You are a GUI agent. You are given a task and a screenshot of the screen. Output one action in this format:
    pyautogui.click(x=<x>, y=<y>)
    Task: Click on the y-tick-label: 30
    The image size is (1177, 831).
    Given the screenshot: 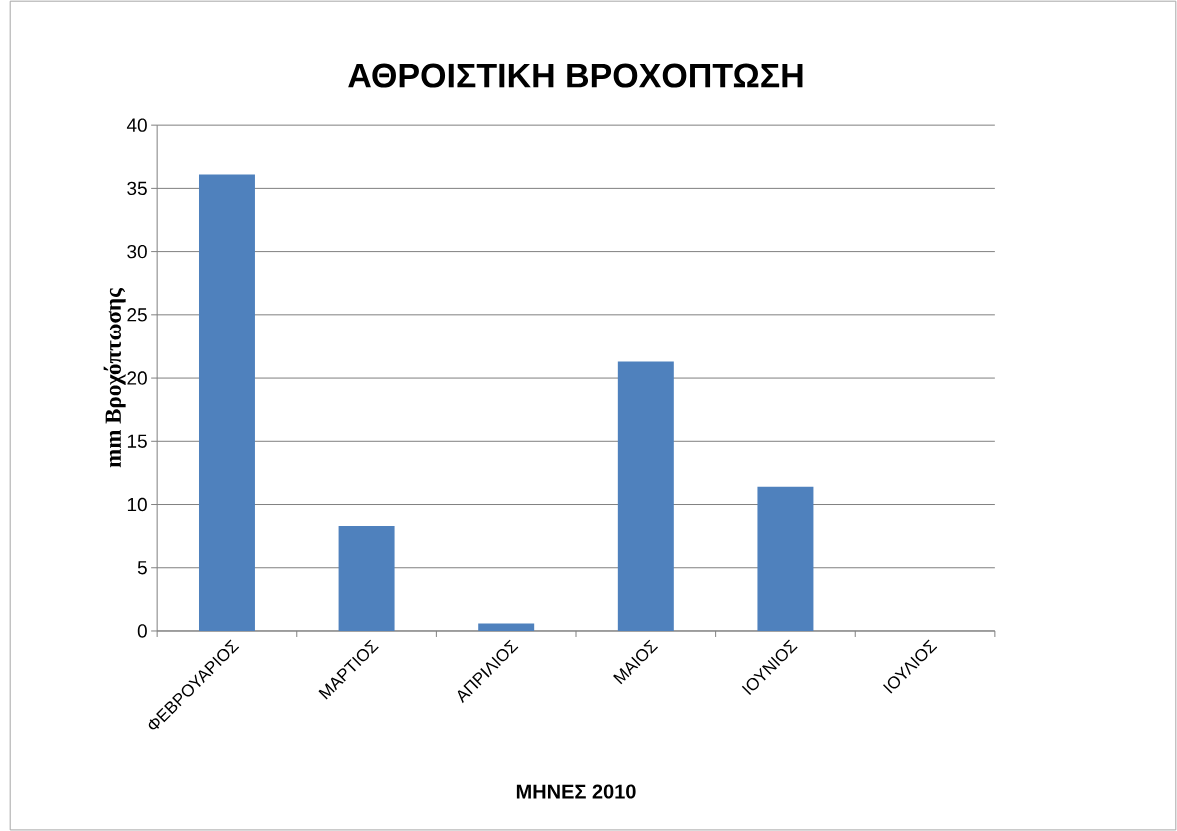 What is the action you would take?
    pyautogui.click(x=137, y=251)
    